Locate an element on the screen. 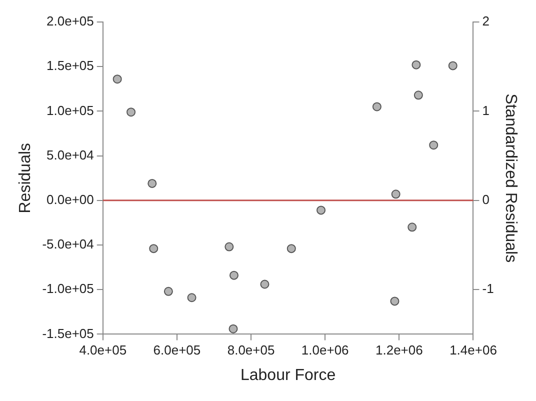 Image resolution: width=536 pixels, height=401 pixels. x-axis-title: Labour Force is located at coordinates (288, 375).